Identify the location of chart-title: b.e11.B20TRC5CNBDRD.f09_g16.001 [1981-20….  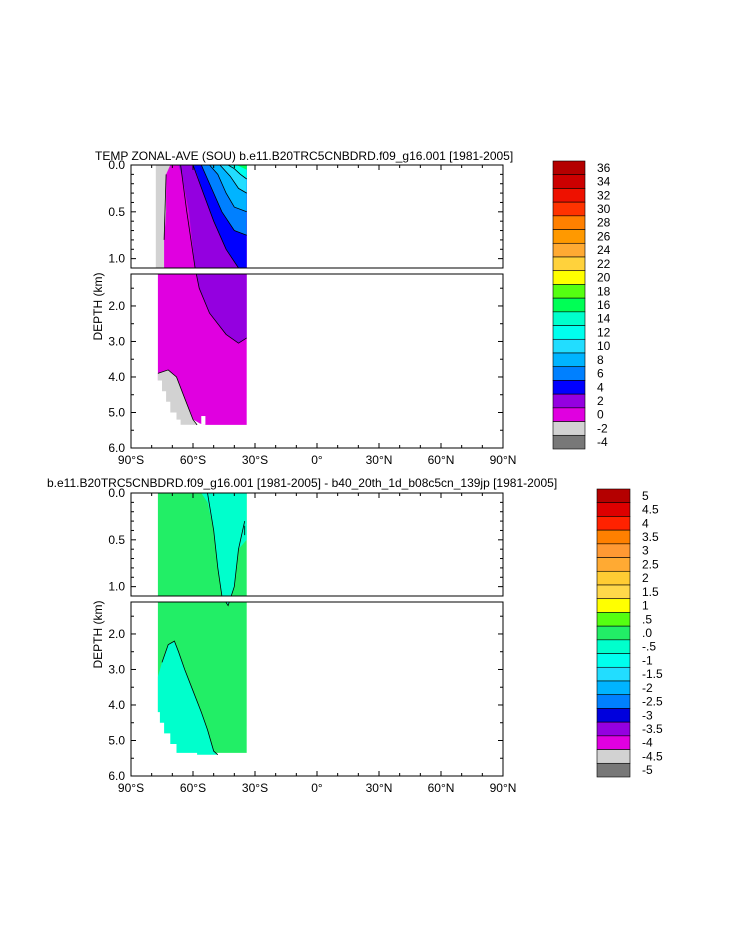
(302, 483).